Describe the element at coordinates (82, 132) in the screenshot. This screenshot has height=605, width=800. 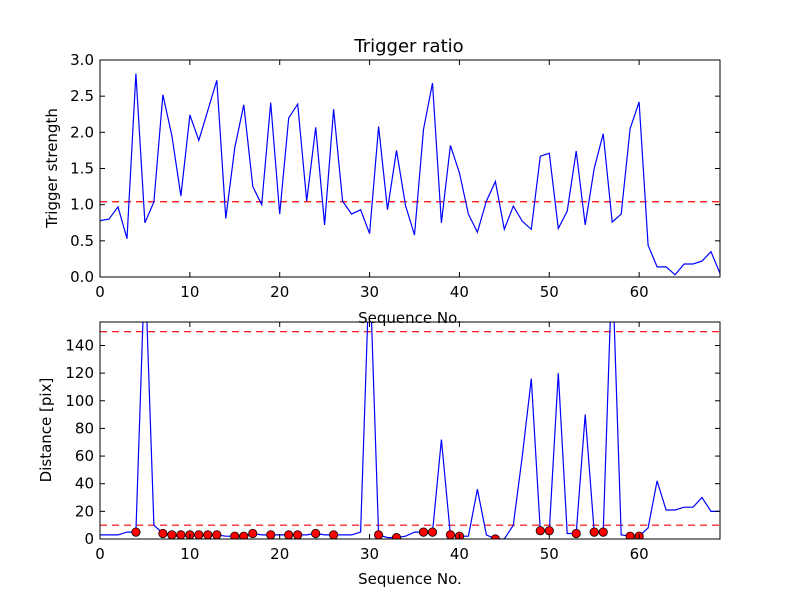
I see `top-y-tick-label: 2.0` at that location.